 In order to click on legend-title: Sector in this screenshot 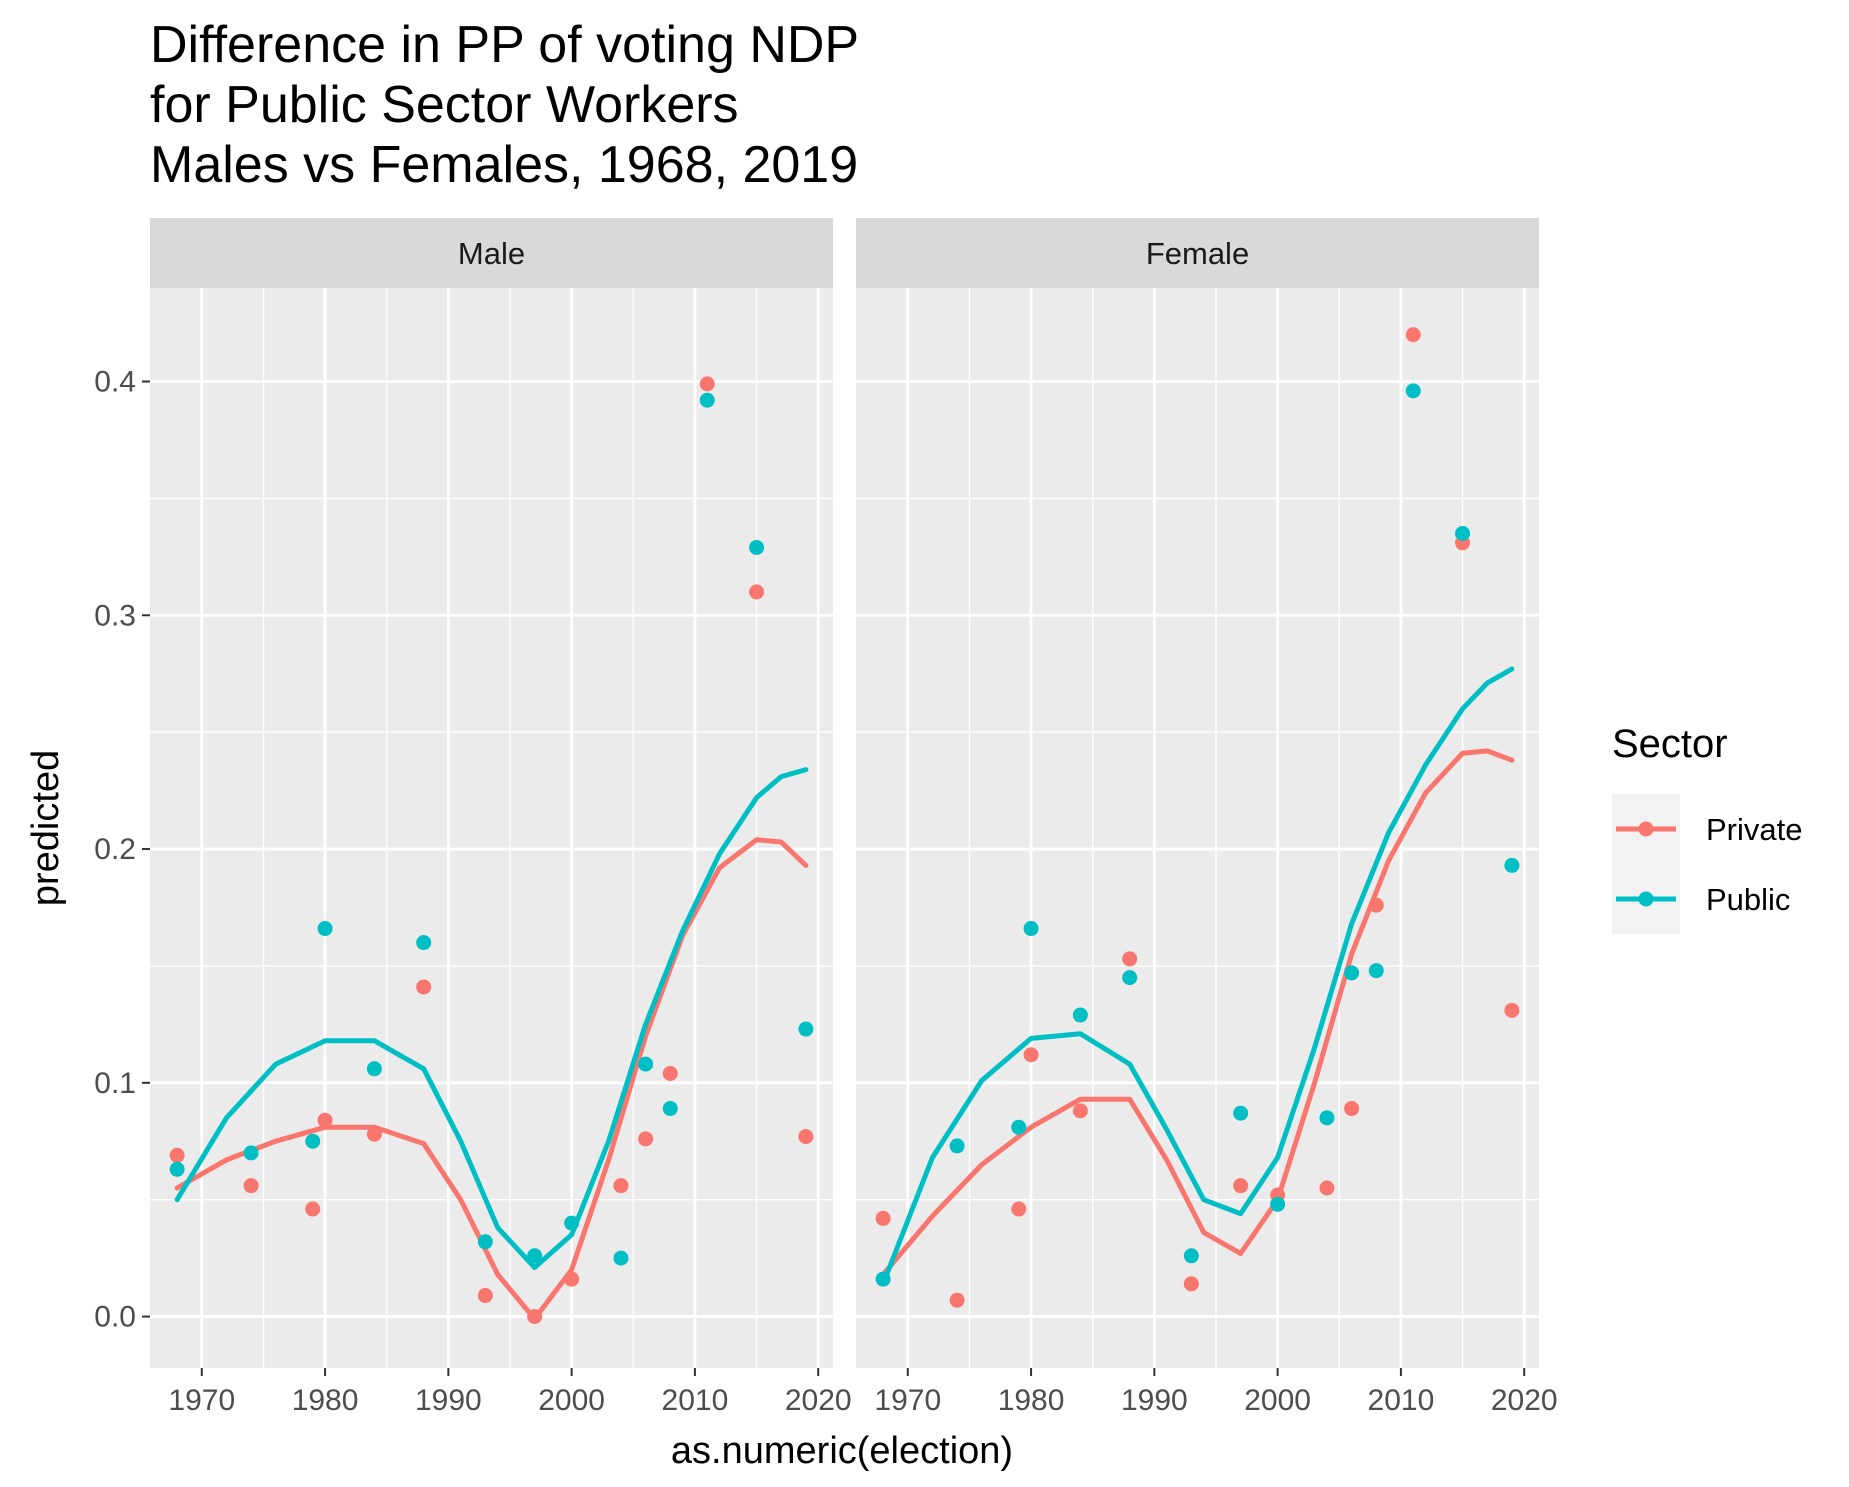, I will do `click(1670, 744)`.